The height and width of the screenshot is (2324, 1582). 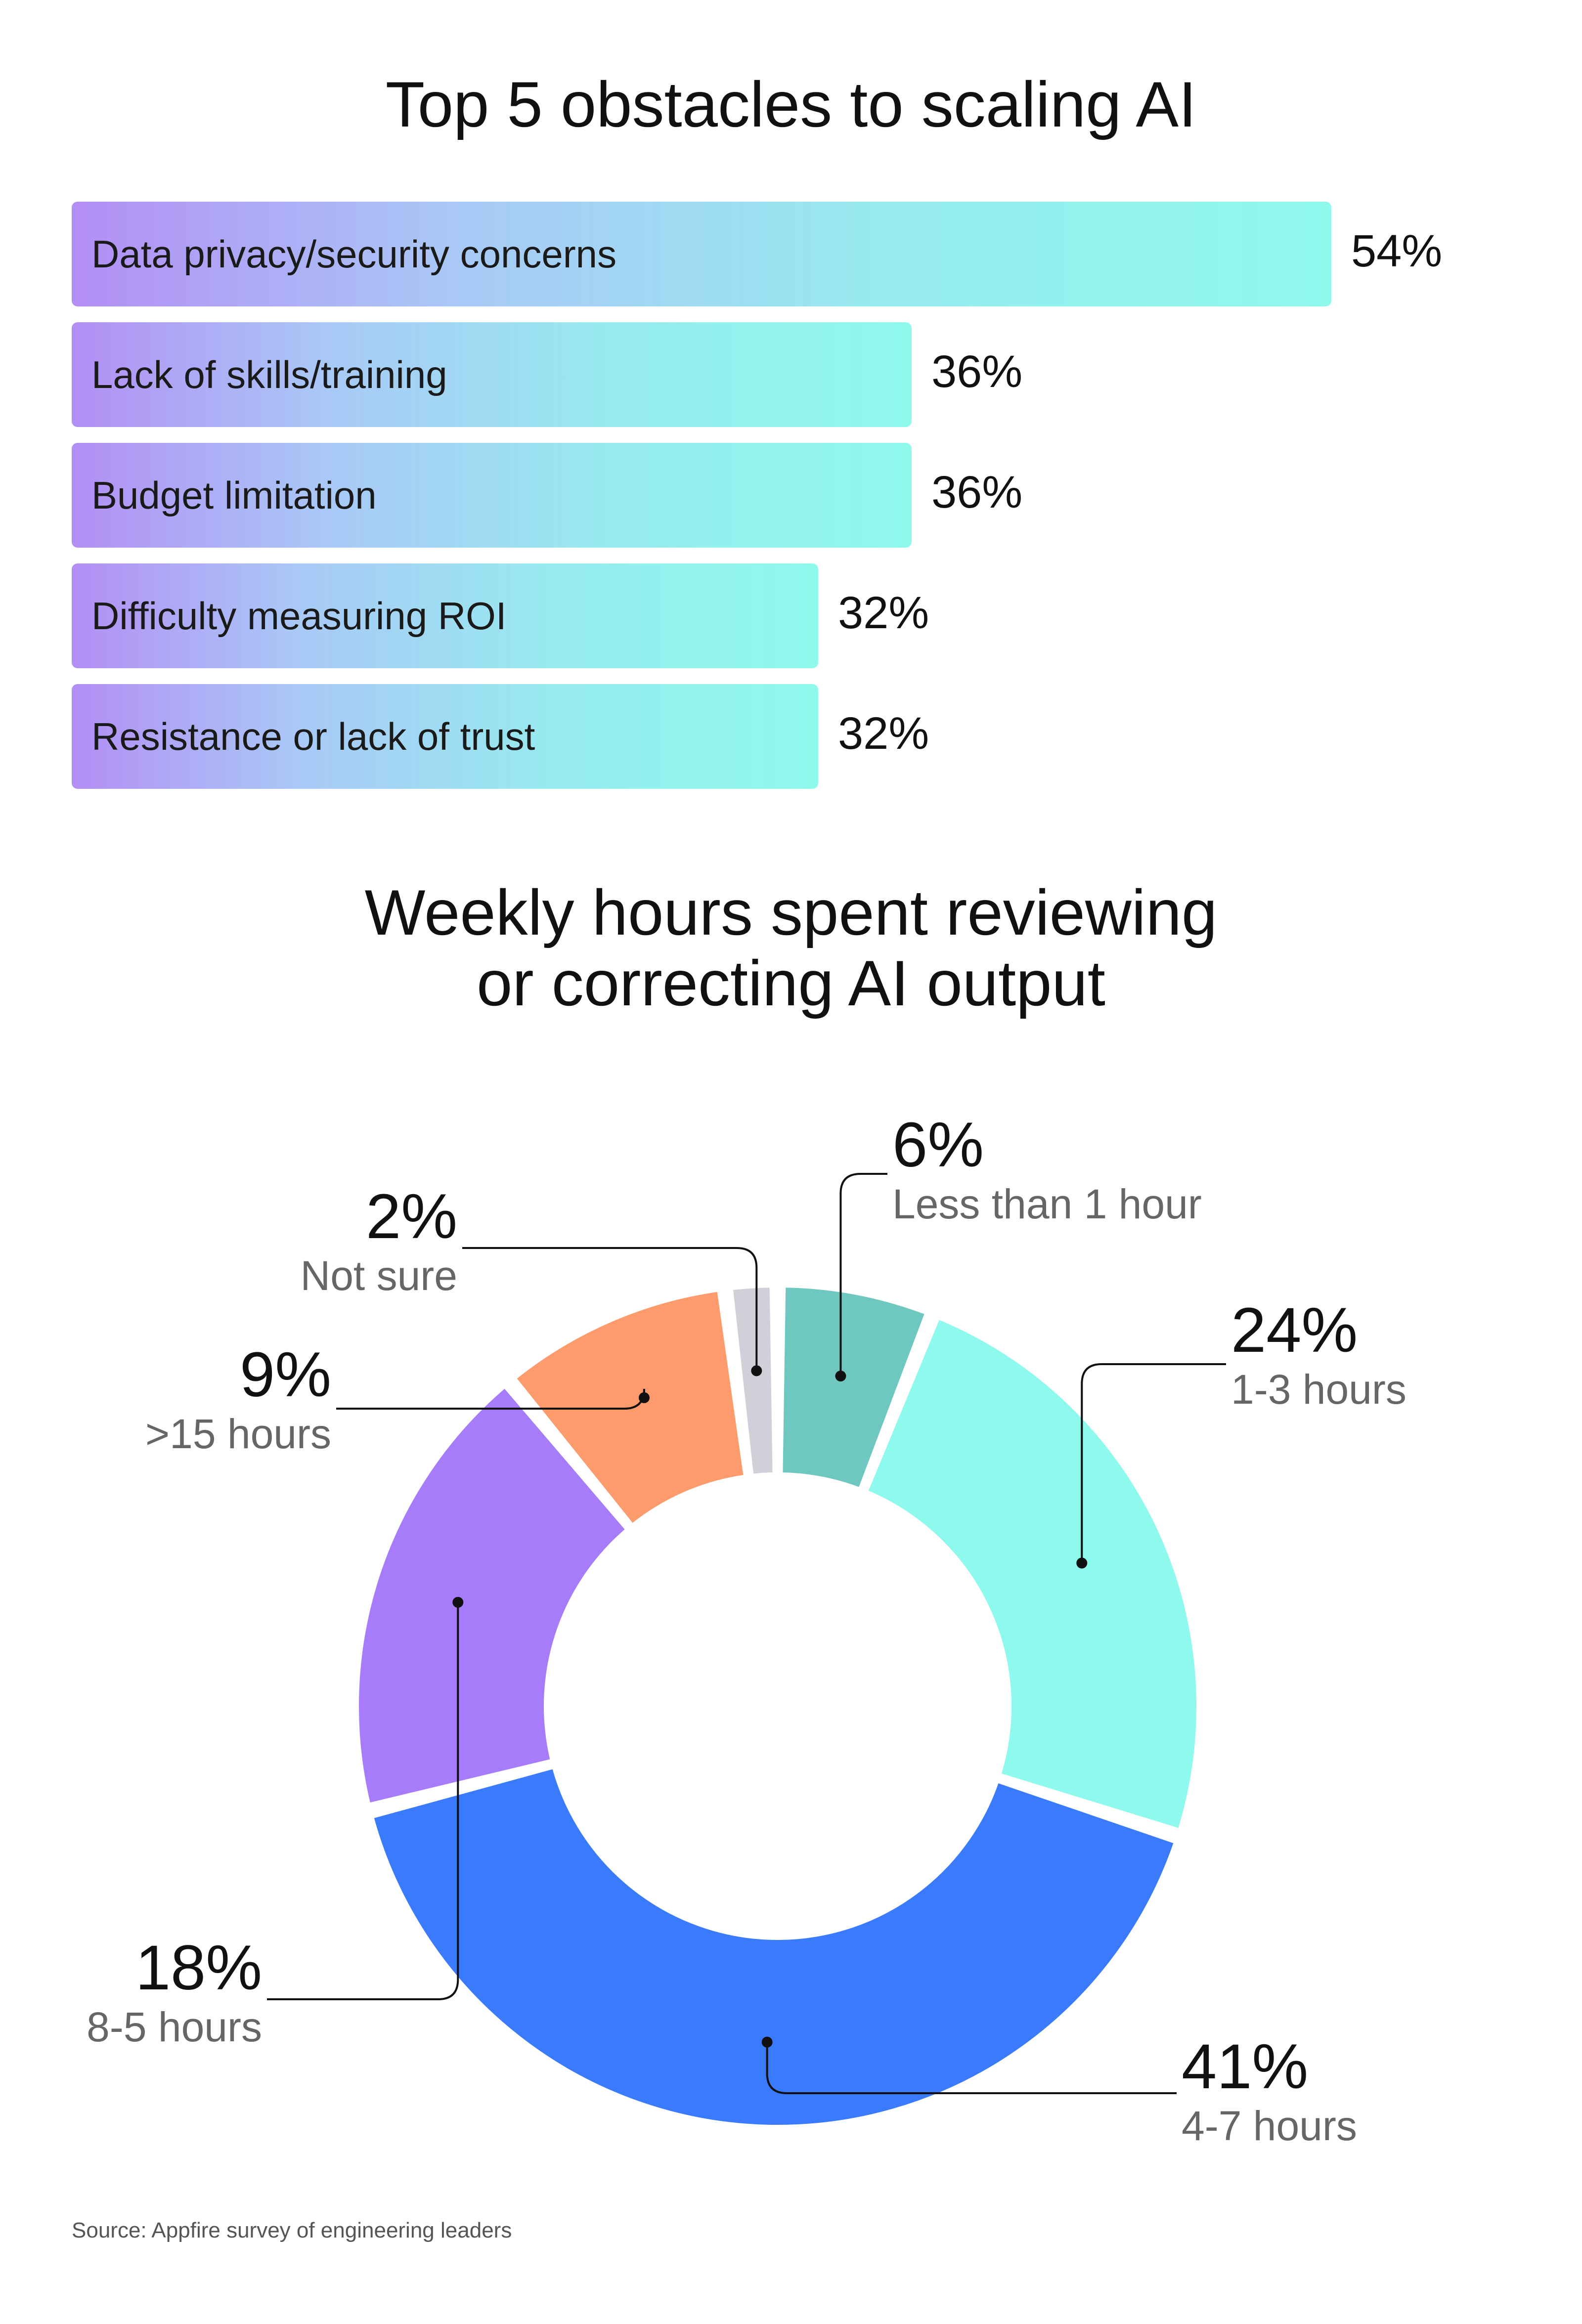 What do you see at coordinates (285, 1374) in the screenshot?
I see `slice-value-label: 9%` at bounding box center [285, 1374].